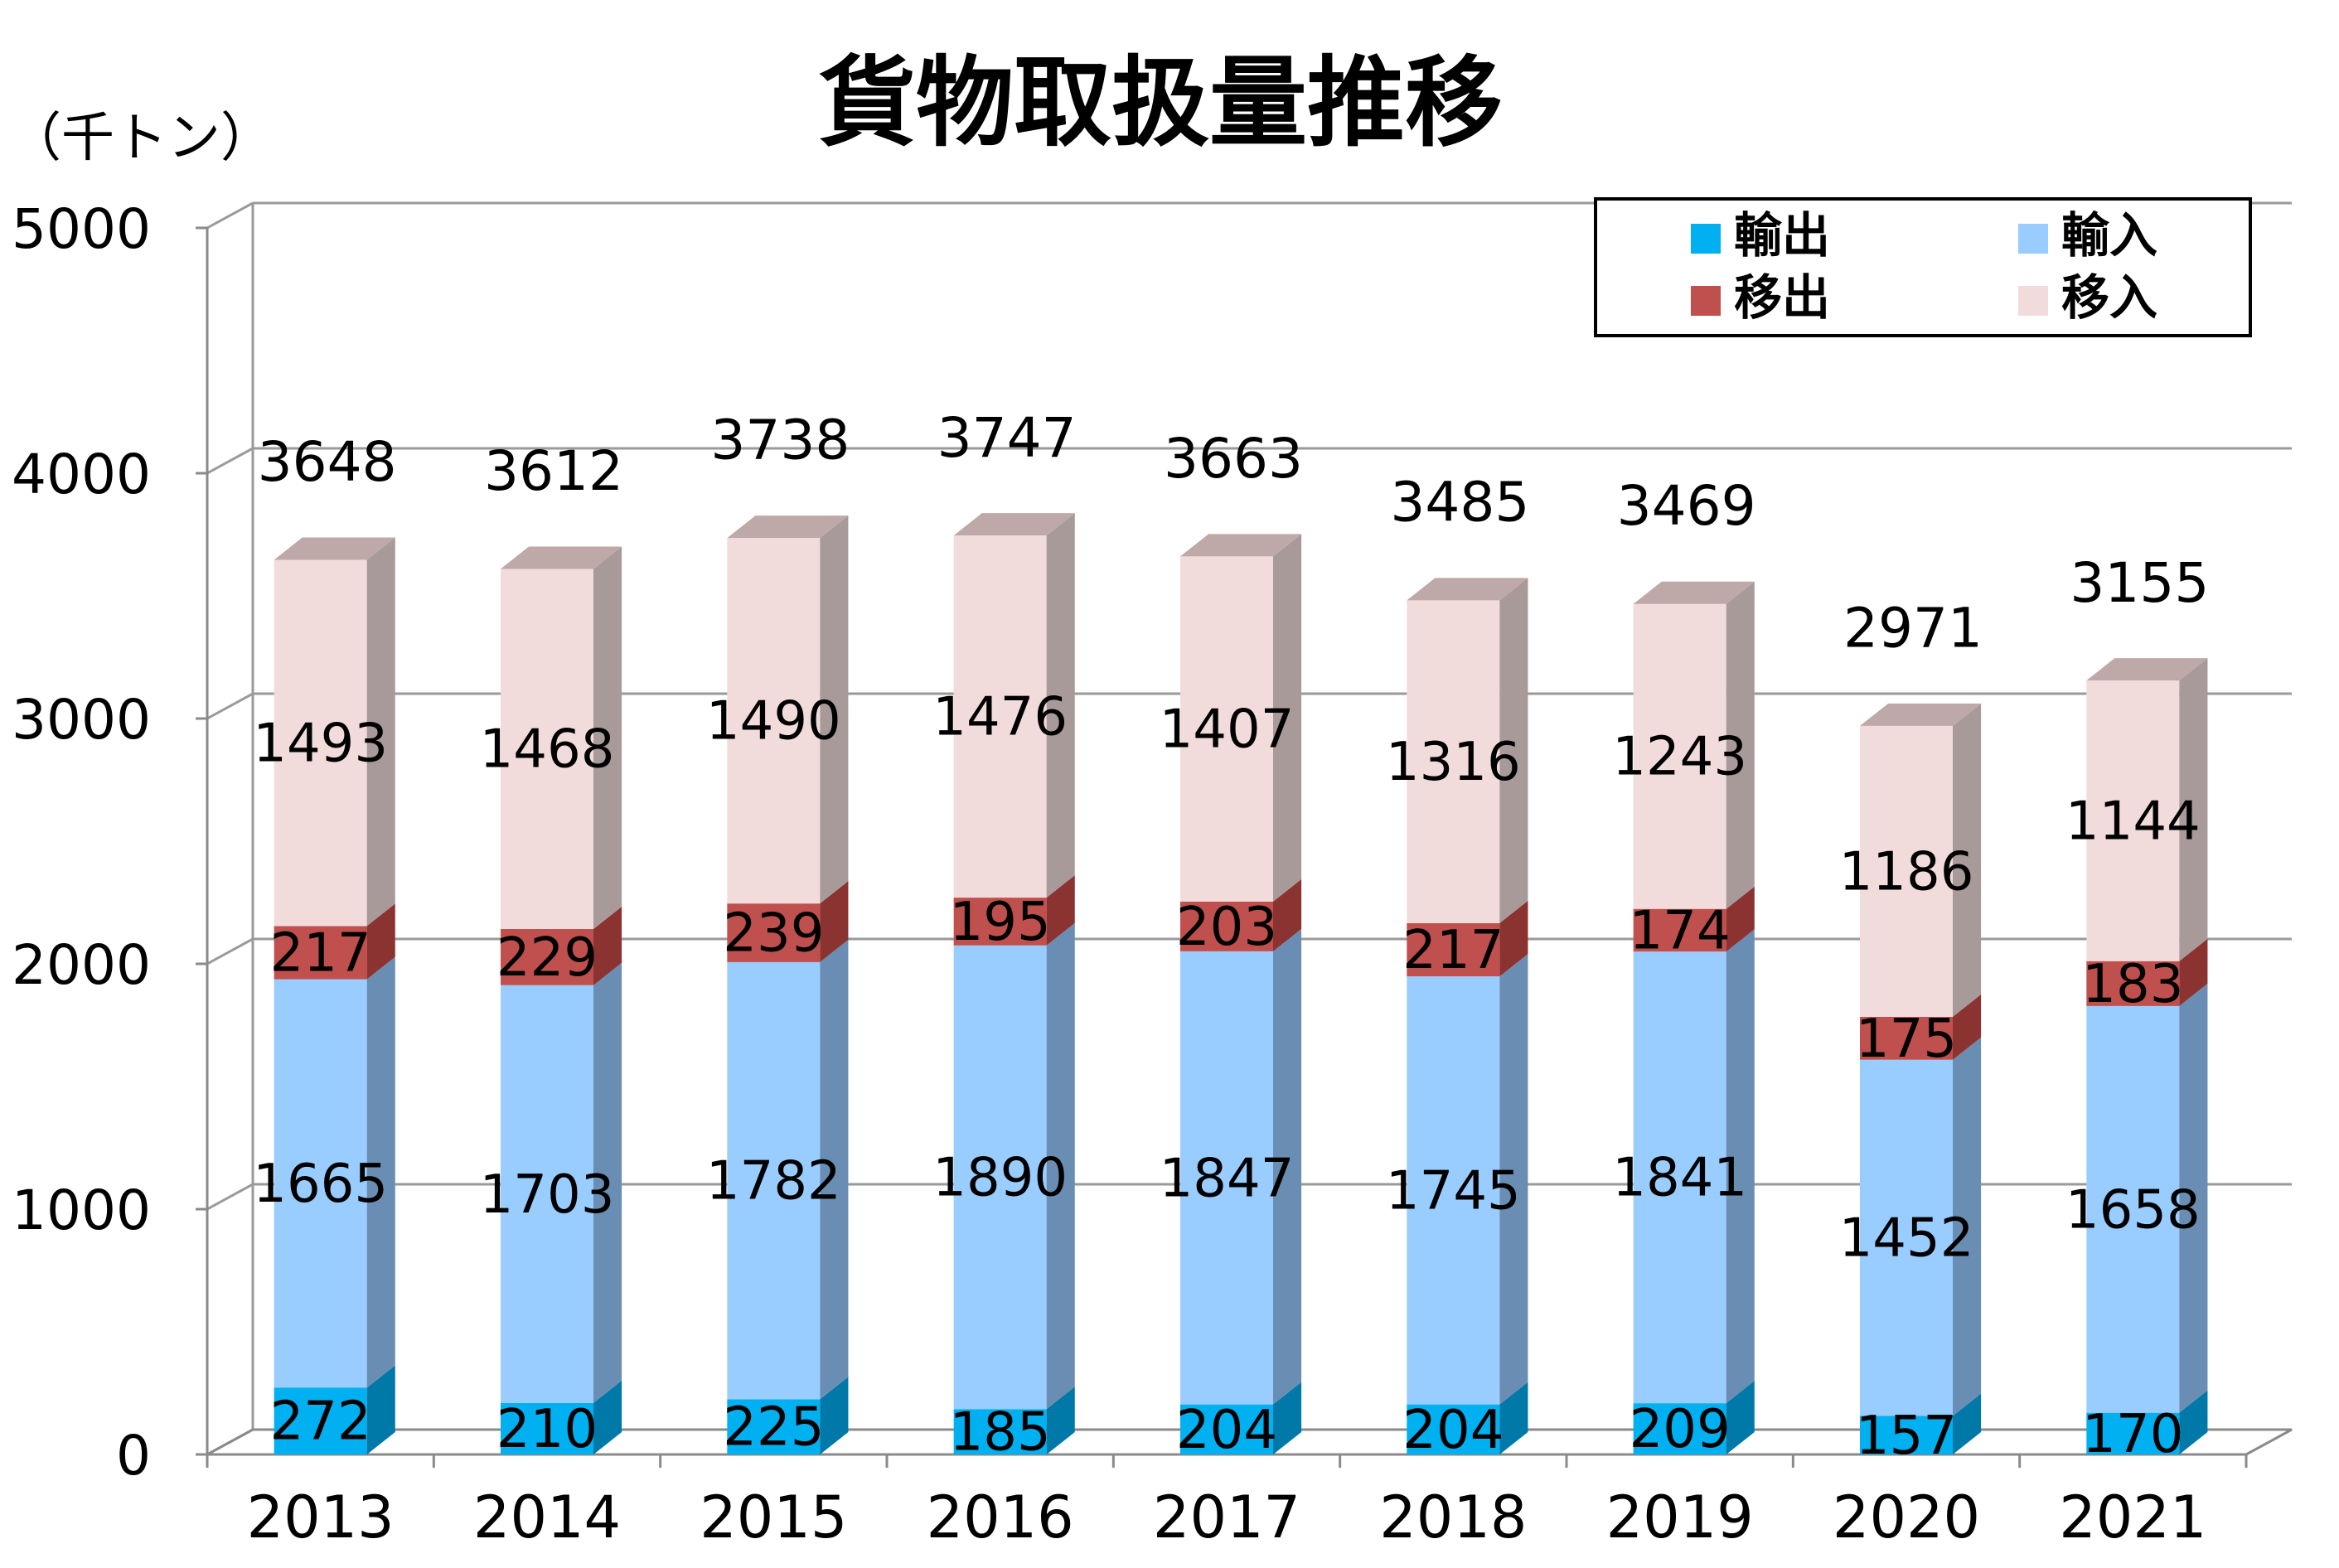  I want to click on data-label: 272, so click(320, 1422).